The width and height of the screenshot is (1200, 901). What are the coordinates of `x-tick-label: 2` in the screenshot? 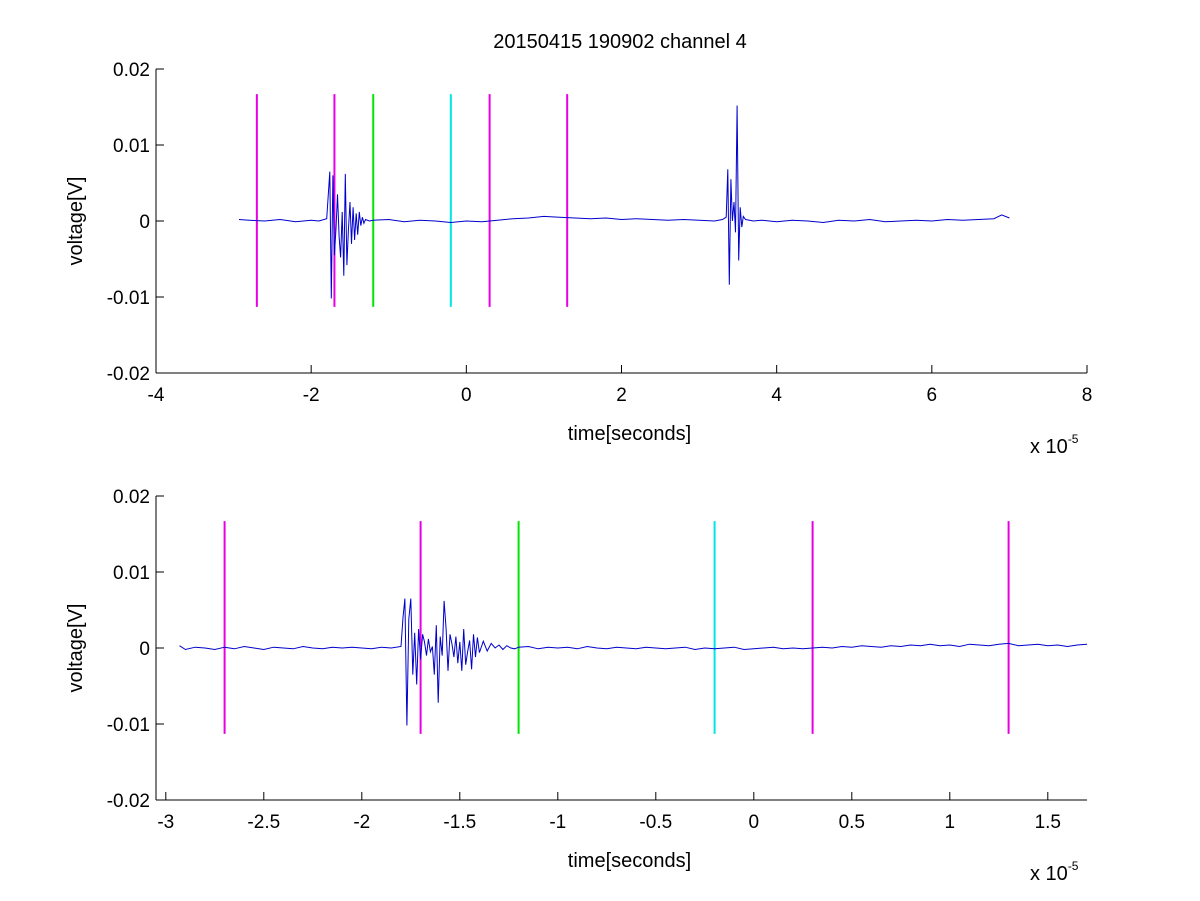 It's located at (621, 395).